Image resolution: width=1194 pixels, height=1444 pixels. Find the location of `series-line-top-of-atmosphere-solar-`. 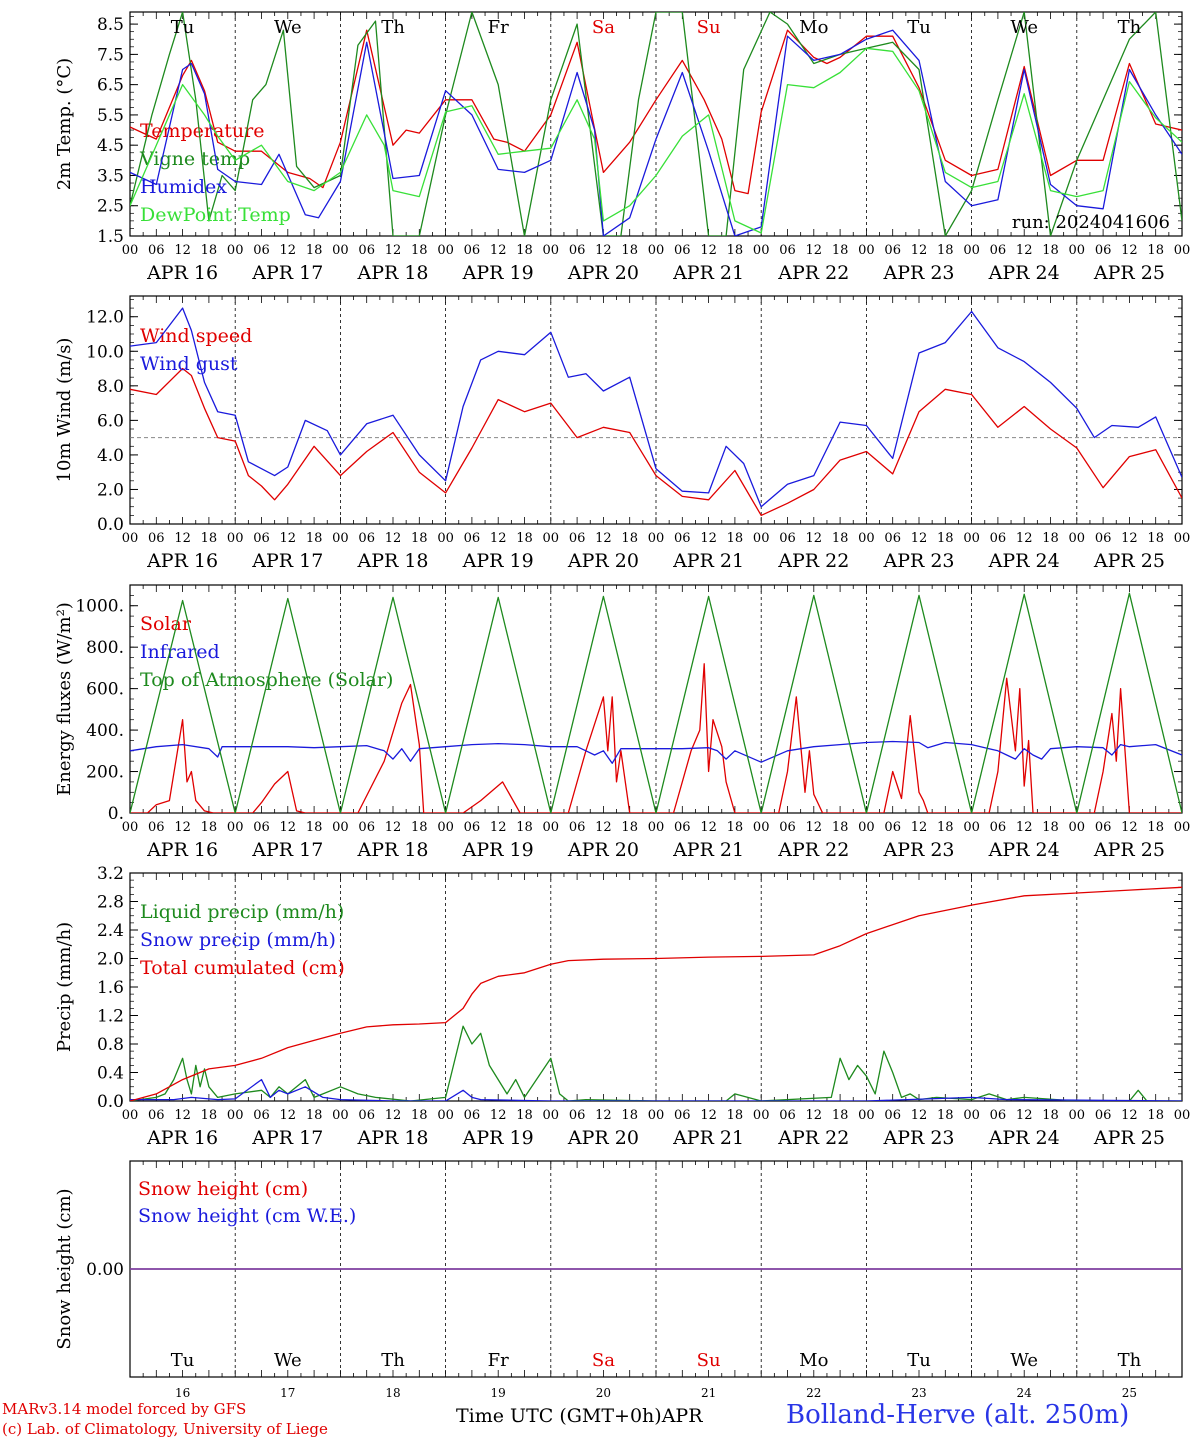

series-line-top-of-atmosphere-solar- is located at coordinates (656, 702).